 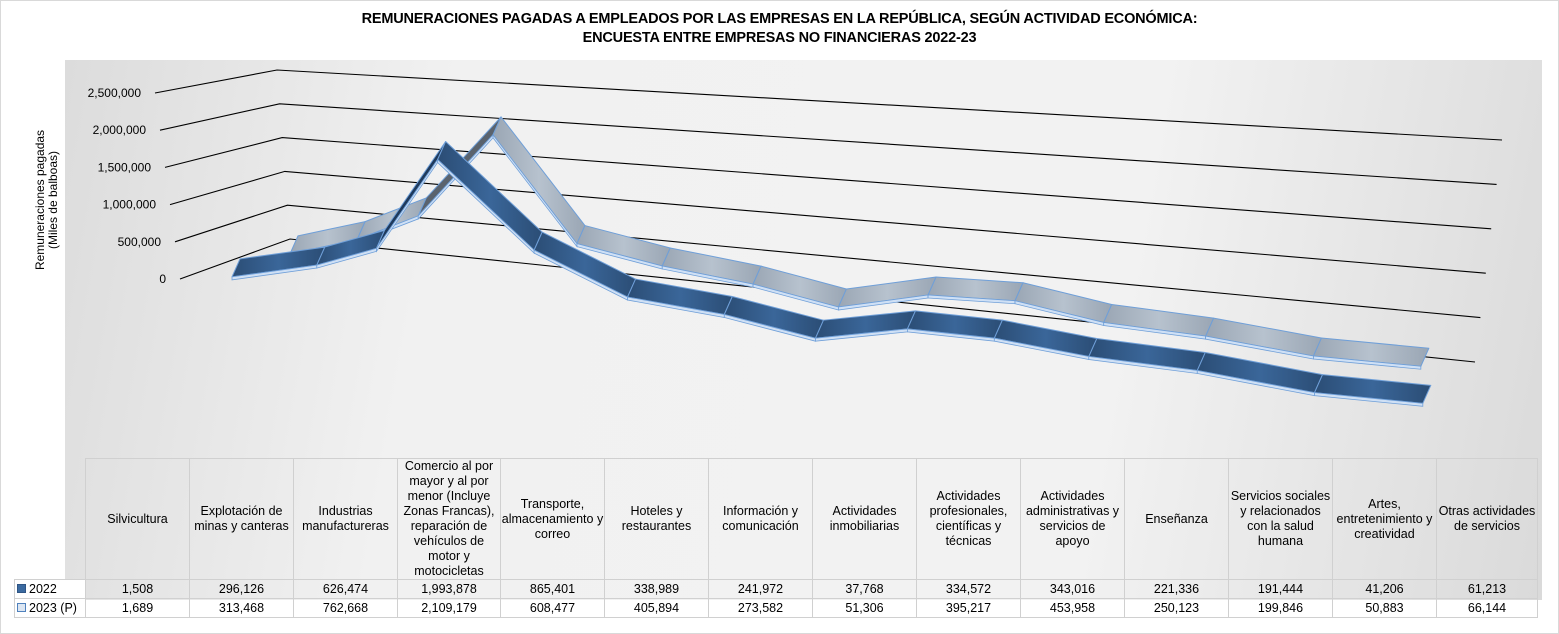 I want to click on legend-label: 2023 (P), so click(x=53, y=607).